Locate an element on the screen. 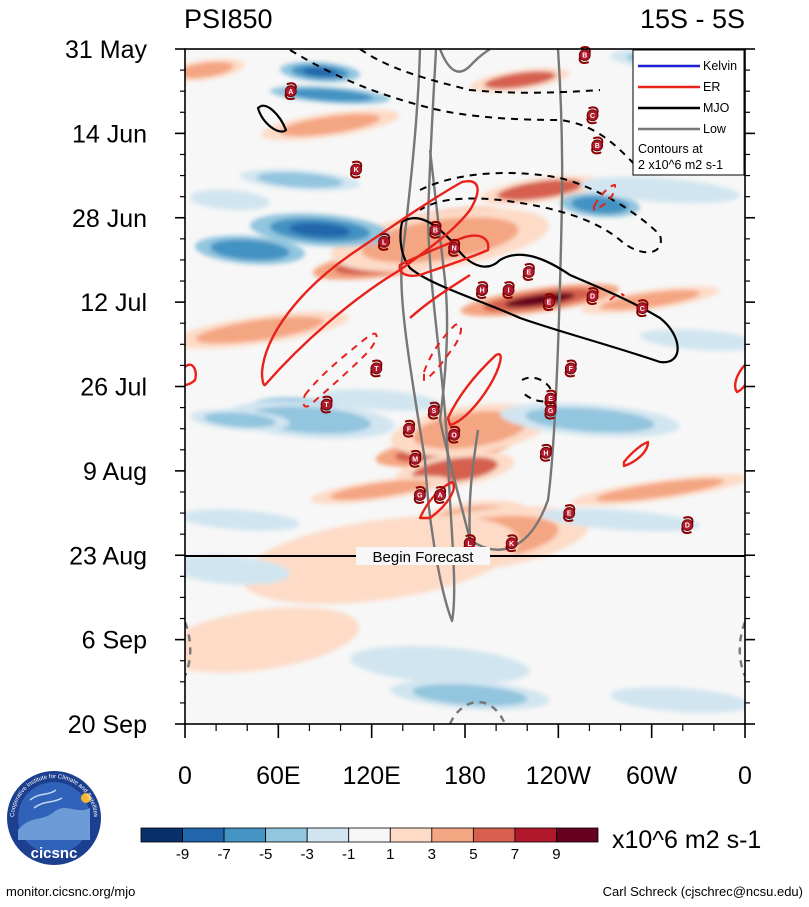  colorbar-label: -3 is located at coordinates (307, 854).